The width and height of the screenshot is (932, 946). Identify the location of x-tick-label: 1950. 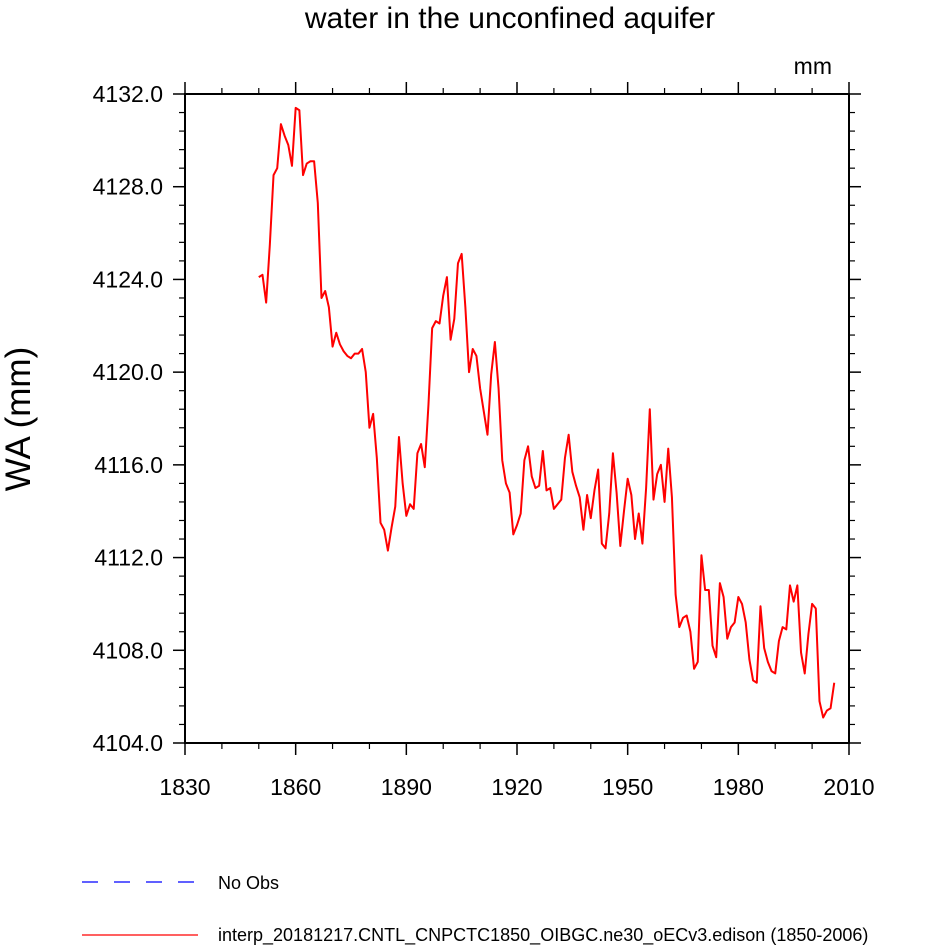
(627, 787).